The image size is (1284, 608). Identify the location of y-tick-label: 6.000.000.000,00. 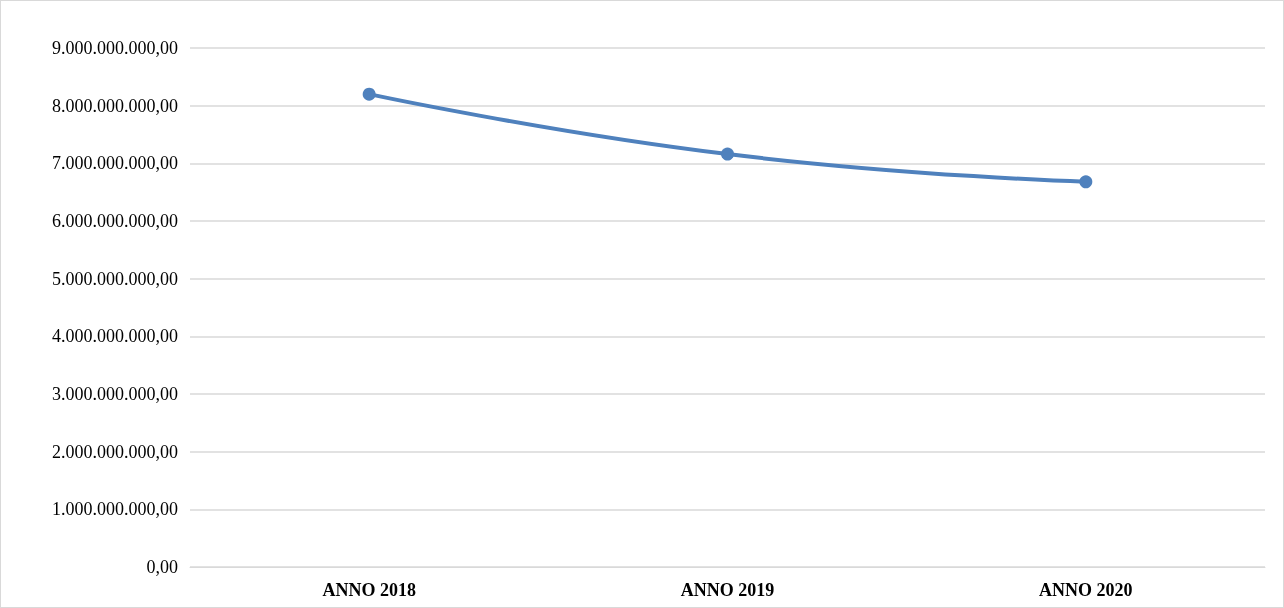
(115, 221).